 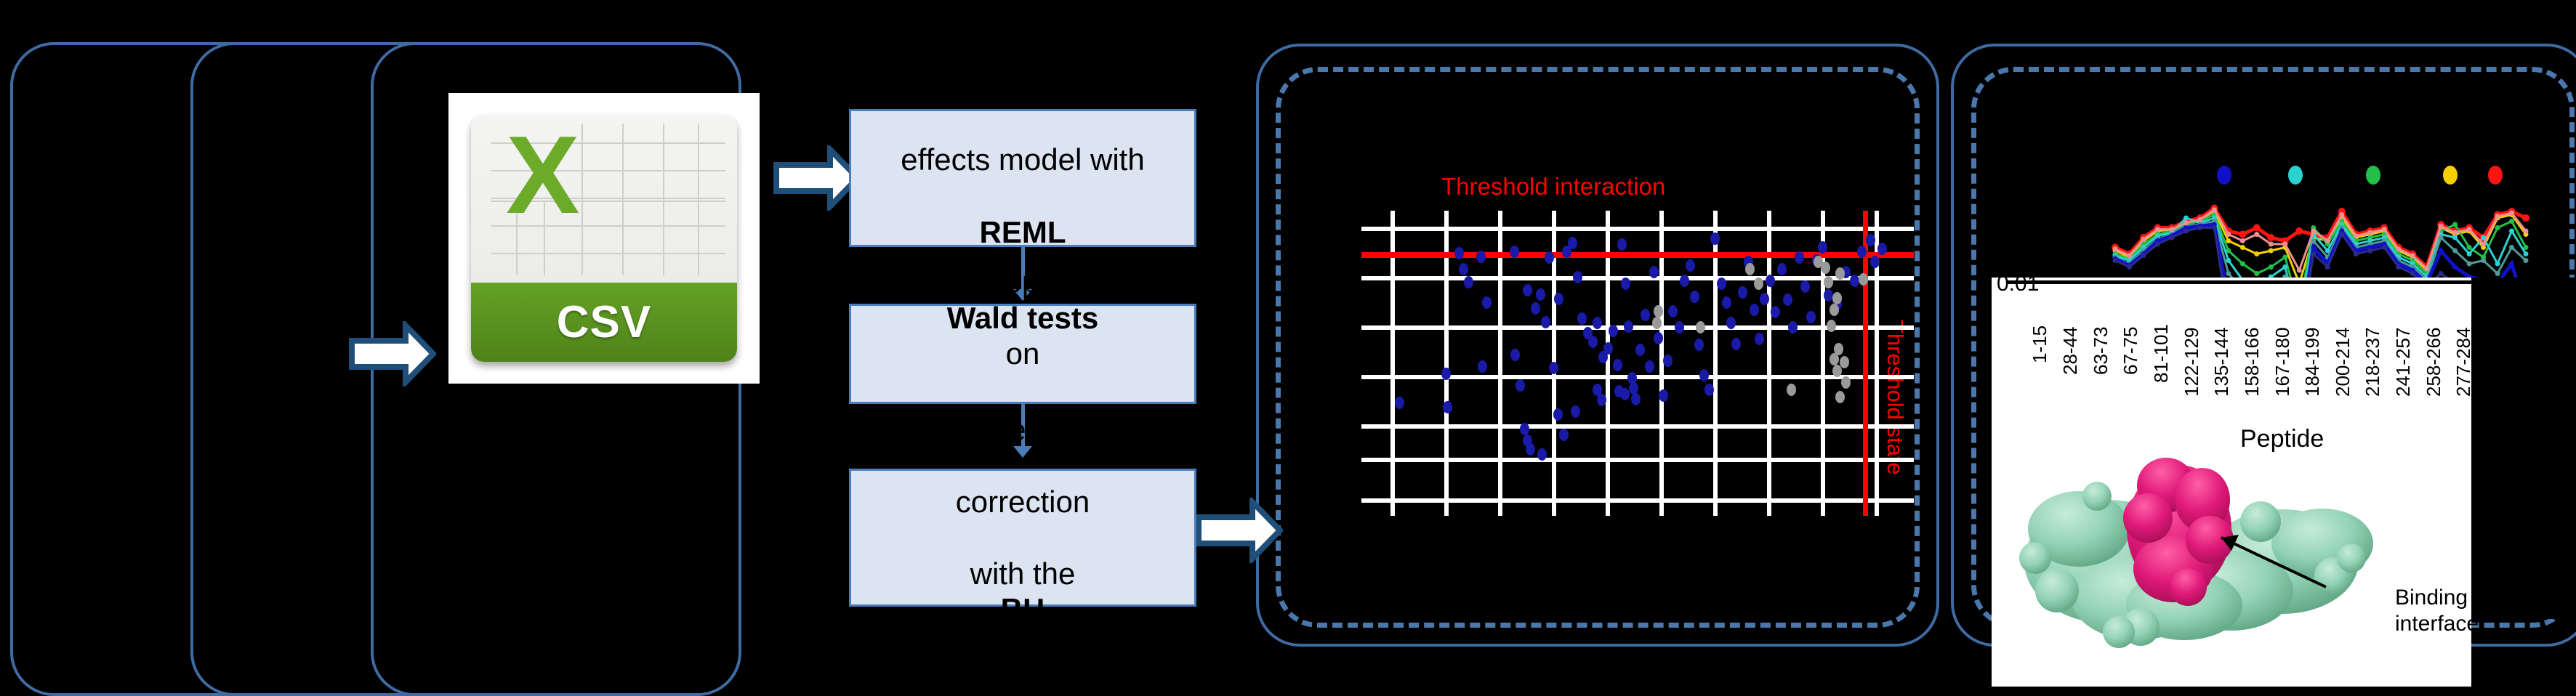 What do you see at coordinates (2221, 362) in the screenshot?
I see `peptide-tick-r6: 135-144` at bounding box center [2221, 362].